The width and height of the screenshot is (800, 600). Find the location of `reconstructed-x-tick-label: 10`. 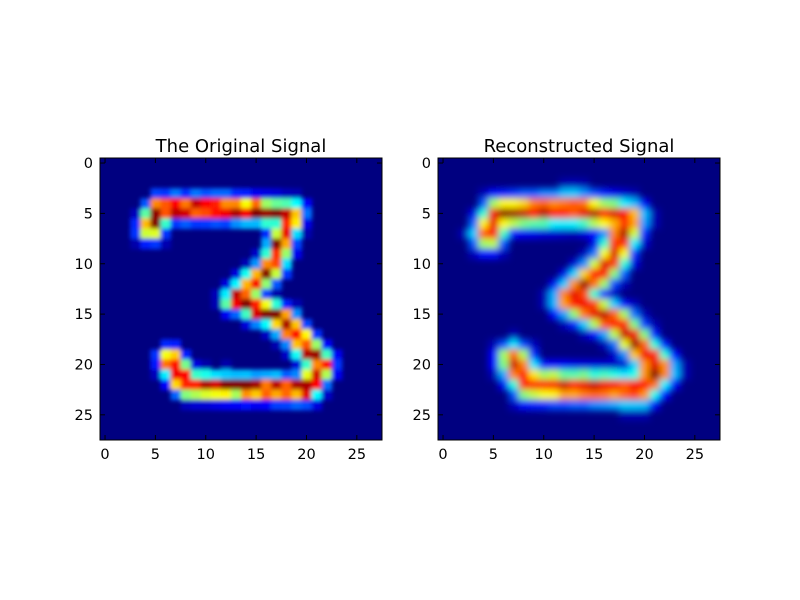

reconstructed-x-tick-label: 10 is located at coordinates (544, 455).